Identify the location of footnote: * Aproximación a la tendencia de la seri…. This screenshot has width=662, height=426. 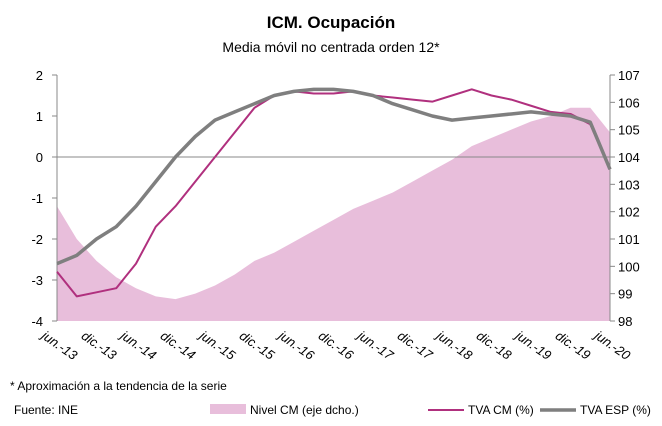
(118, 386).